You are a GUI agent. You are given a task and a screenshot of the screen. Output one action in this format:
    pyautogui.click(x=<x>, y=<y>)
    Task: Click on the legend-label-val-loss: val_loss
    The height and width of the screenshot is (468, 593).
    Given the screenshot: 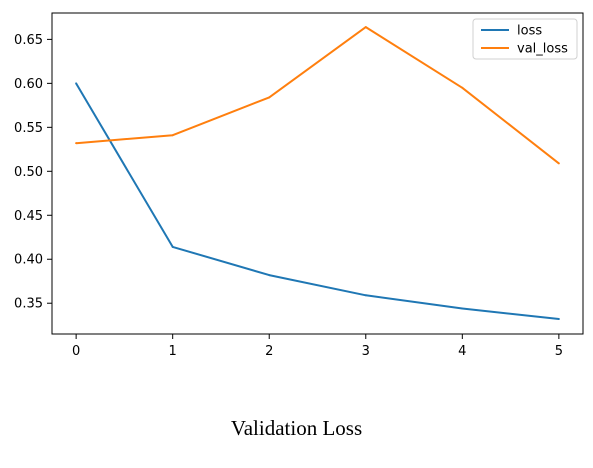 What is the action you would take?
    pyautogui.click(x=542, y=49)
    